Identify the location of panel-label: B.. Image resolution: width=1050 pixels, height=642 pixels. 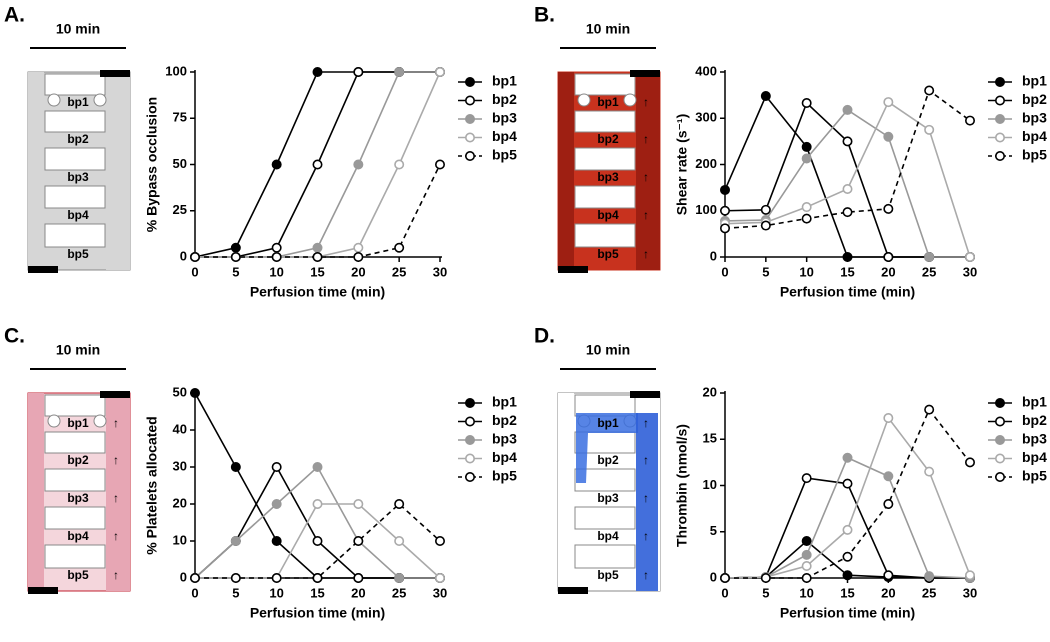
(544, 15).